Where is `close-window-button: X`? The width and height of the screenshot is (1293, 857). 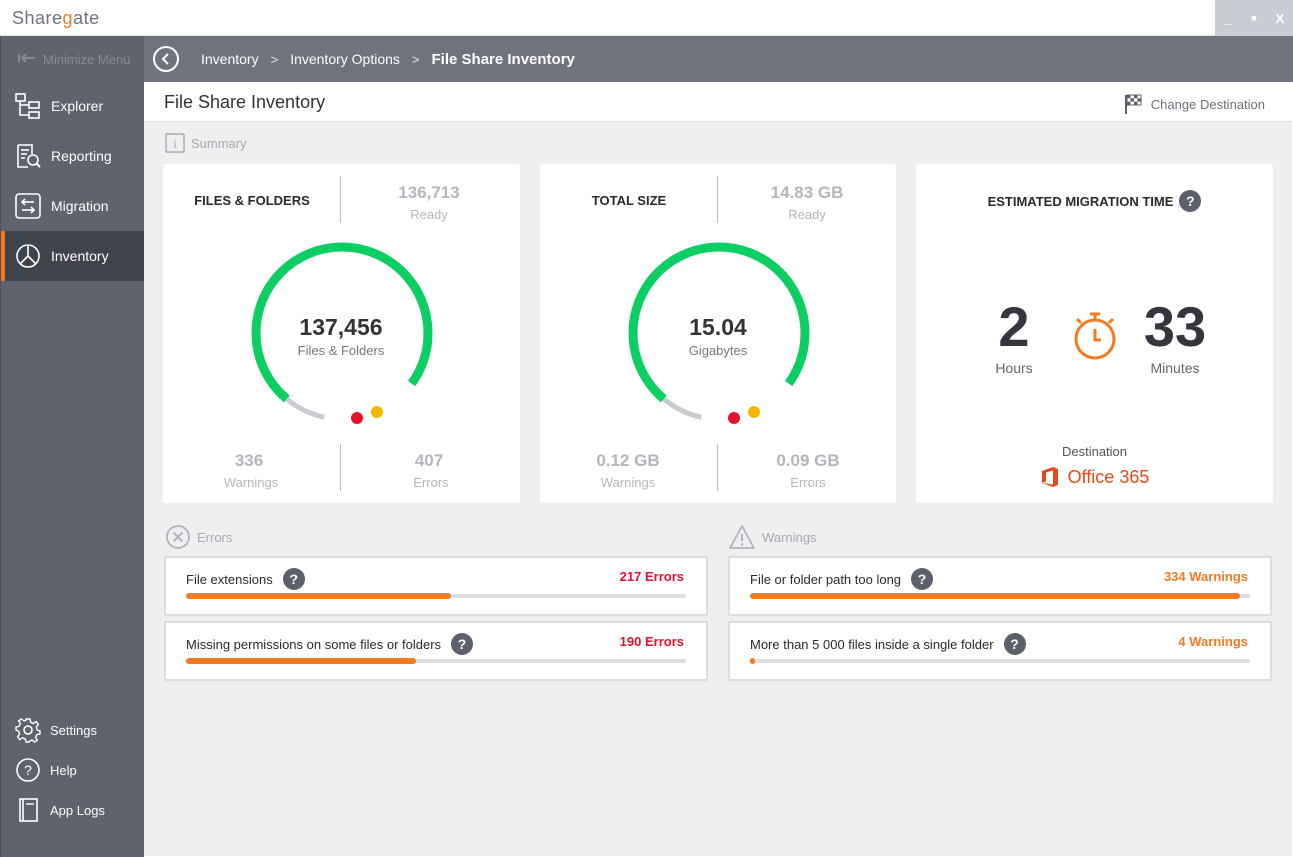
close-window-button: X is located at coordinates (1280, 18).